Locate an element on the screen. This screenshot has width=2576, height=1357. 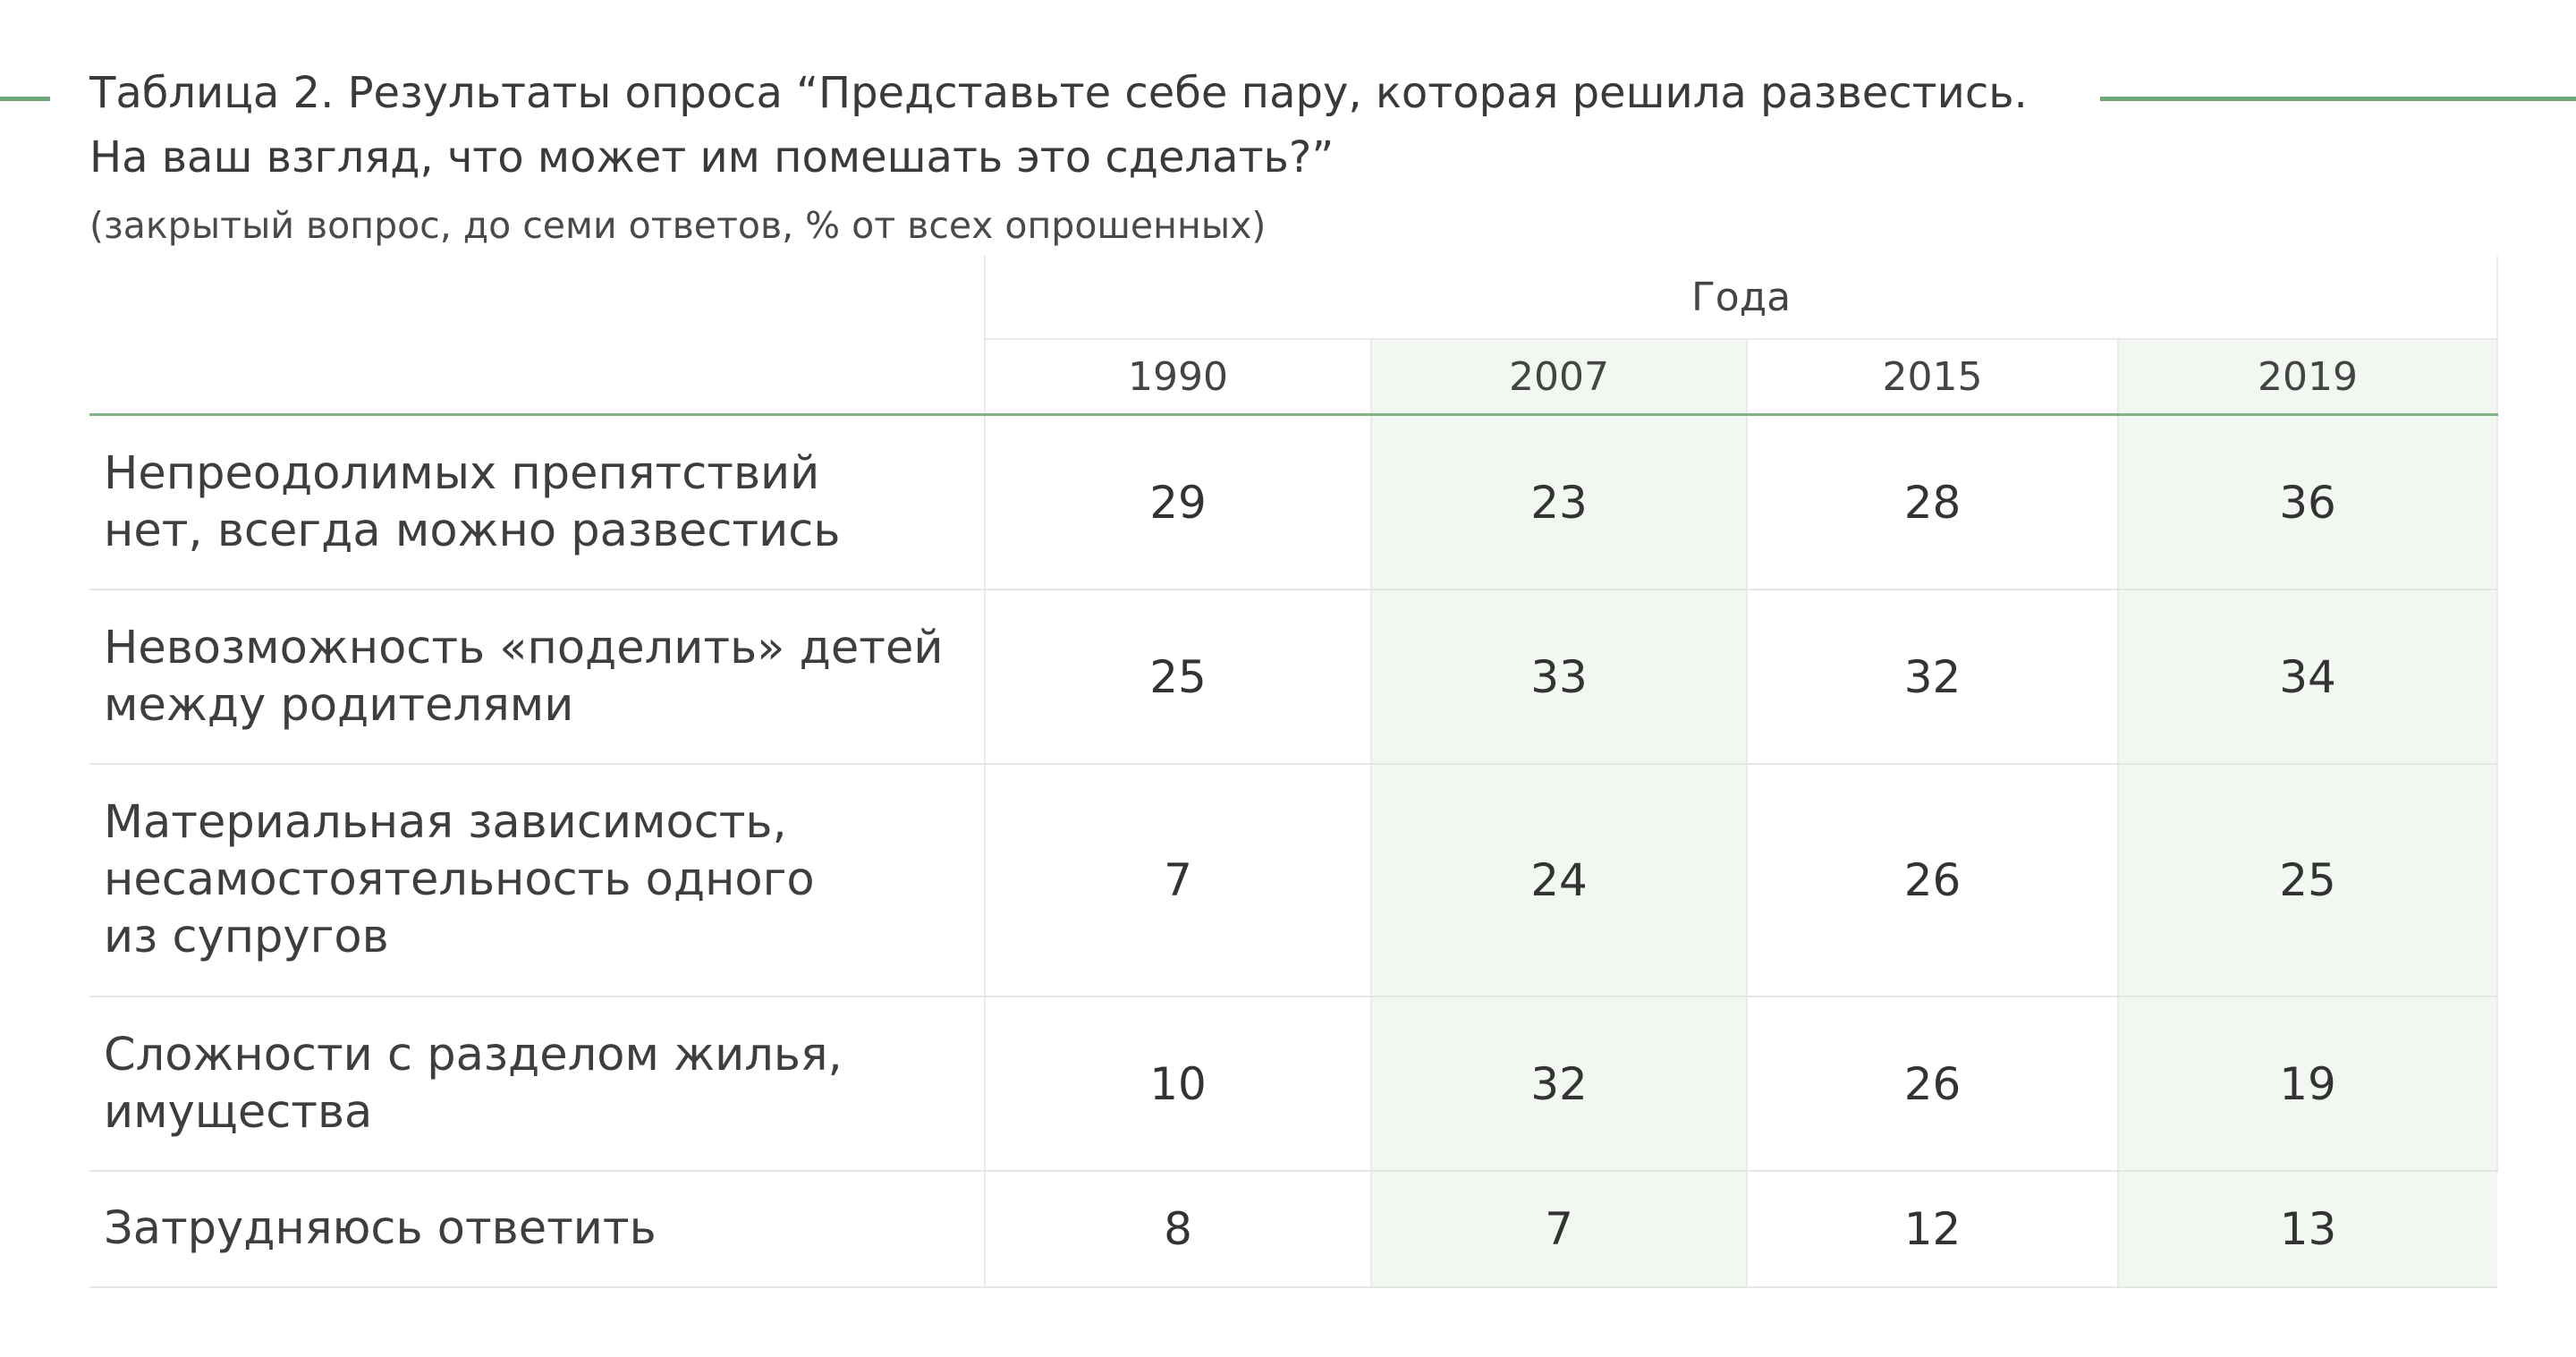
value-cell-2007: 7 is located at coordinates (1558, 1230).